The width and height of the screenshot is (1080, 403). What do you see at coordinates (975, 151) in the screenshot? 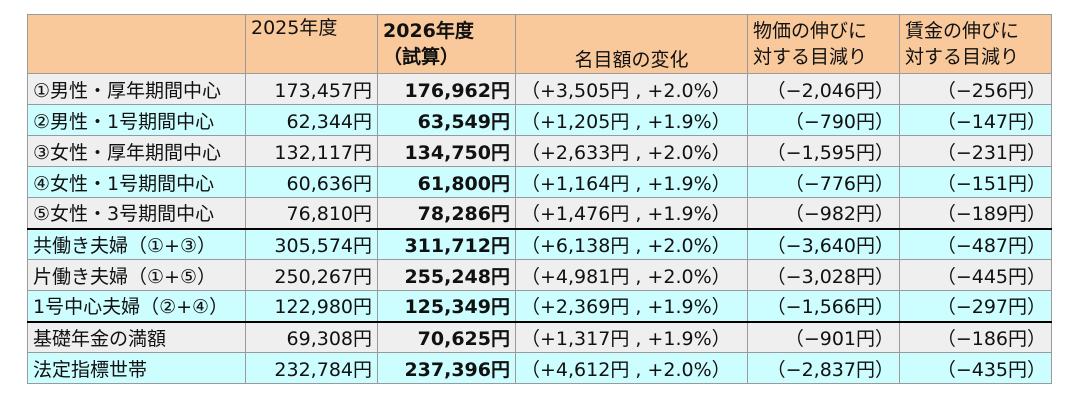
I see `wage-decline: （−231円）` at bounding box center [975, 151].